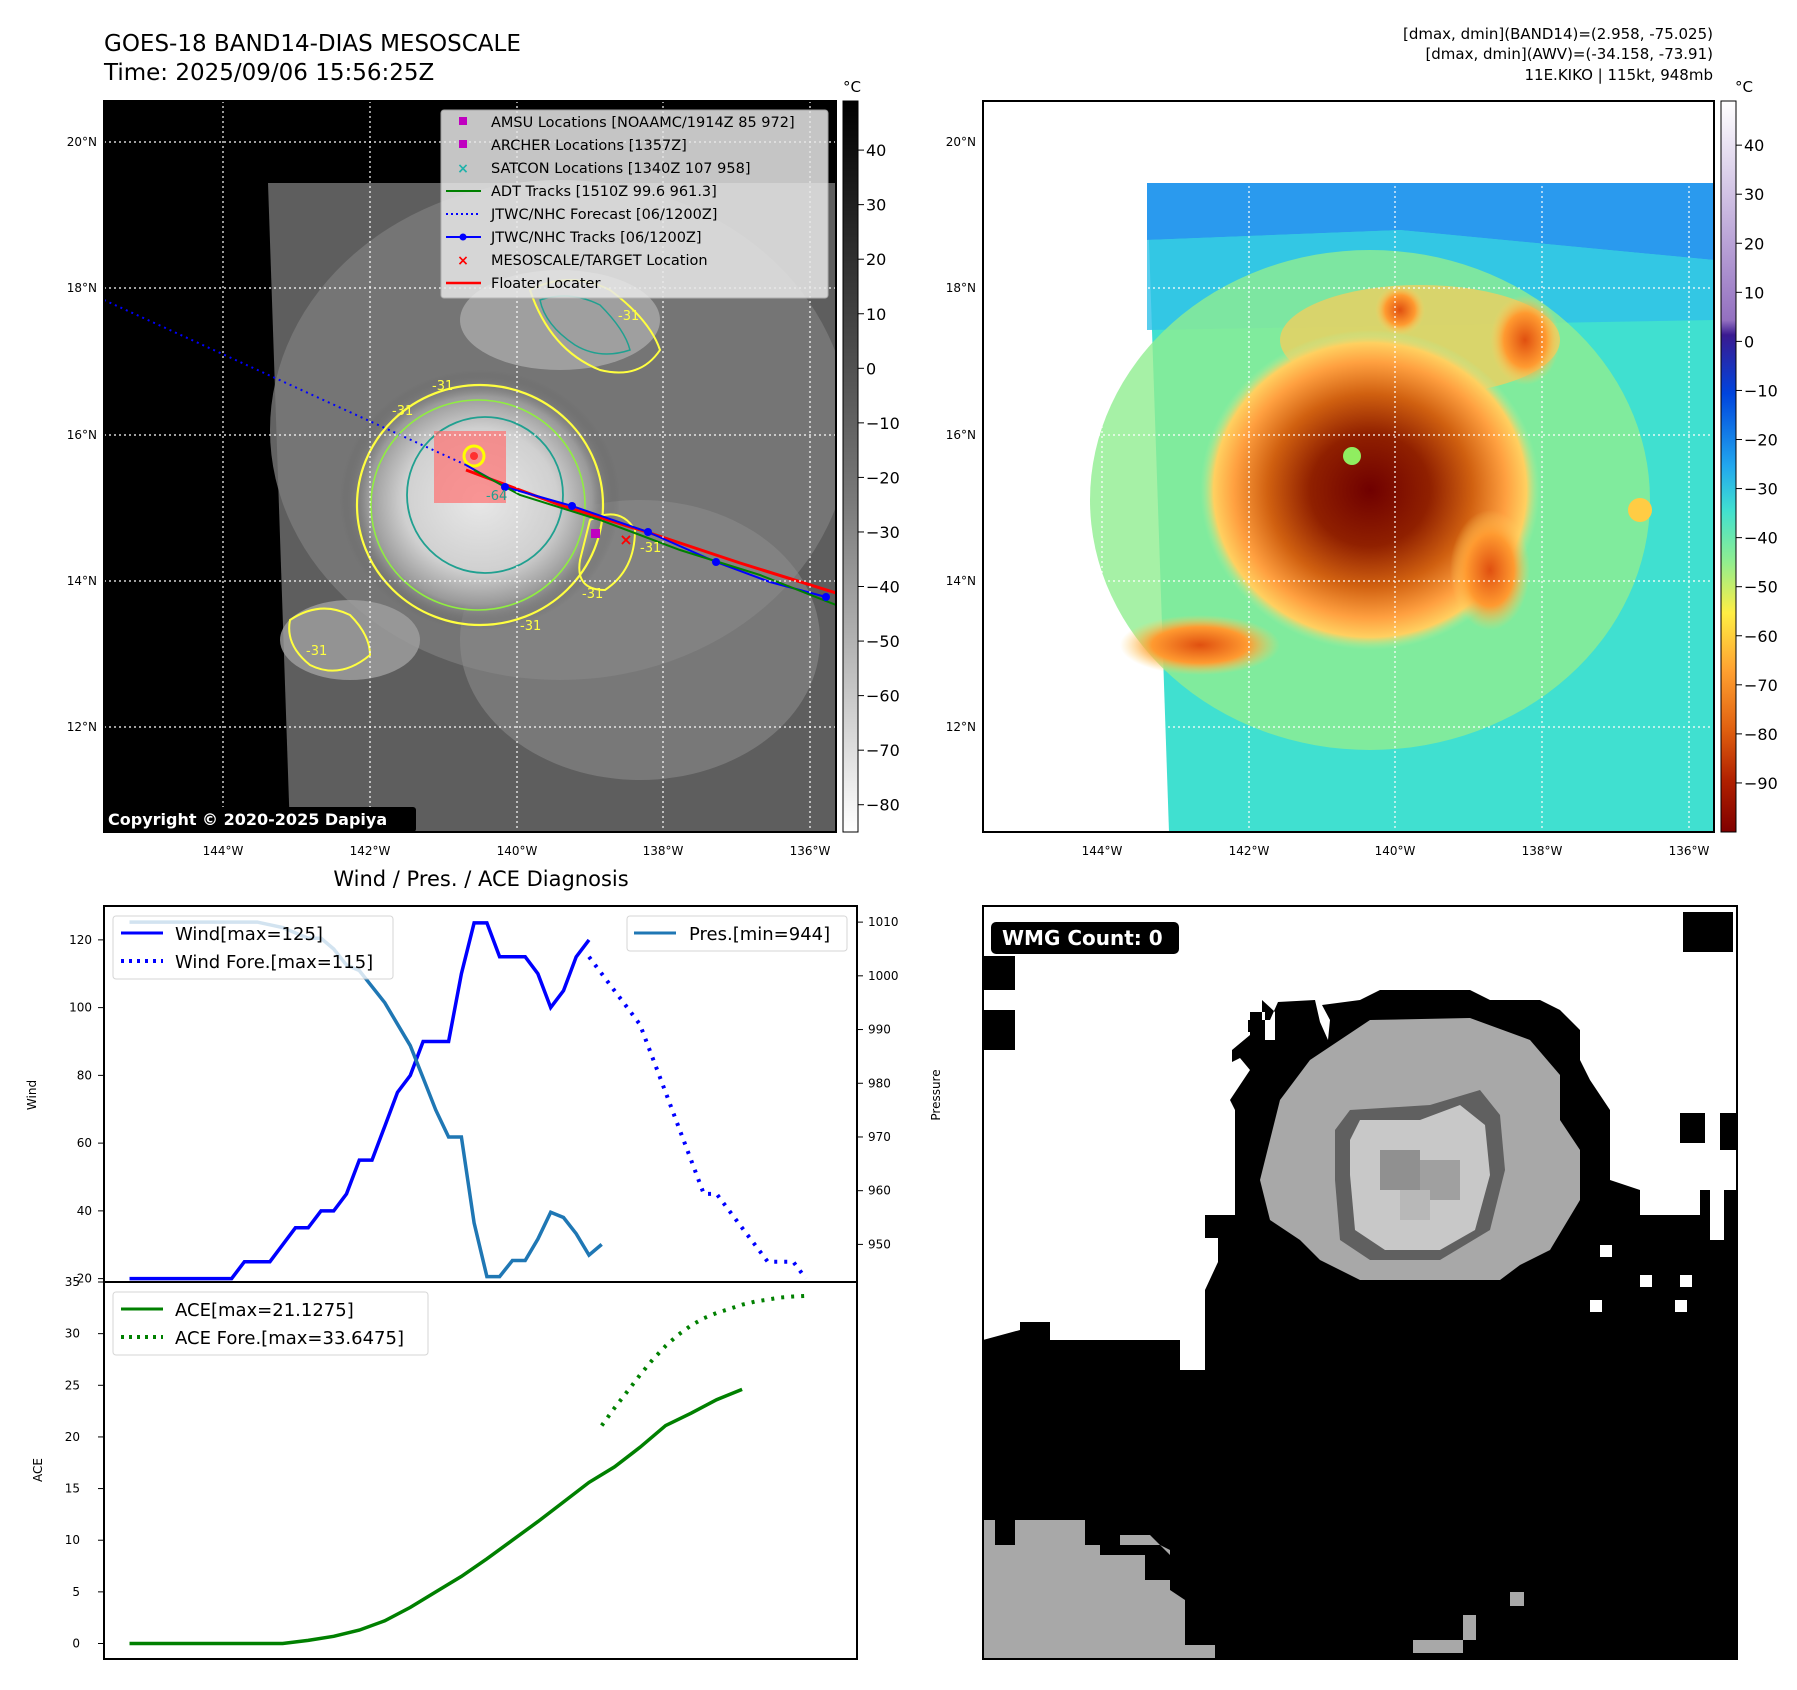 The image size is (1797, 1690). What do you see at coordinates (876, 259) in the screenshot?
I see `ir-colorbar-tick: 20` at bounding box center [876, 259].